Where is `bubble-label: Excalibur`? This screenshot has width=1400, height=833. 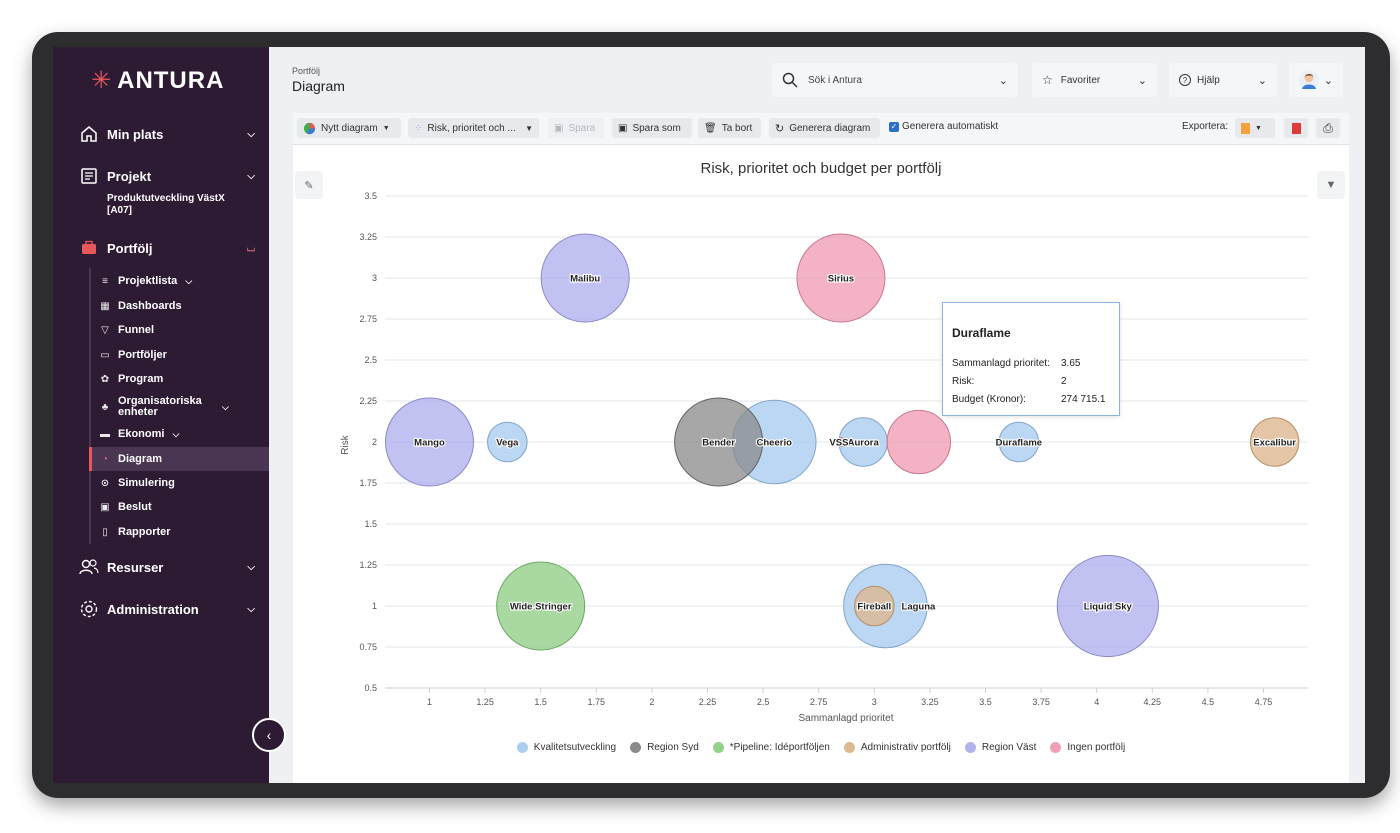 bubble-label: Excalibur is located at coordinates (1274, 443).